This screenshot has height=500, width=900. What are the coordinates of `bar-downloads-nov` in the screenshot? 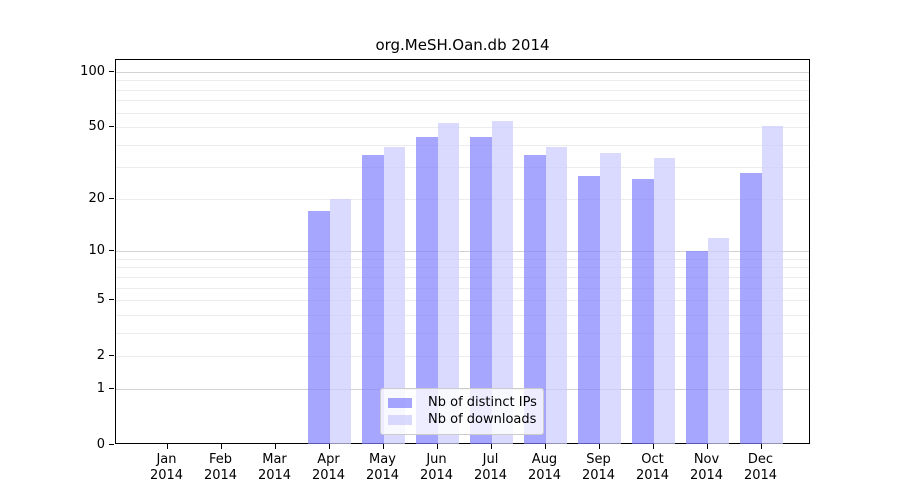 It's located at (718, 340).